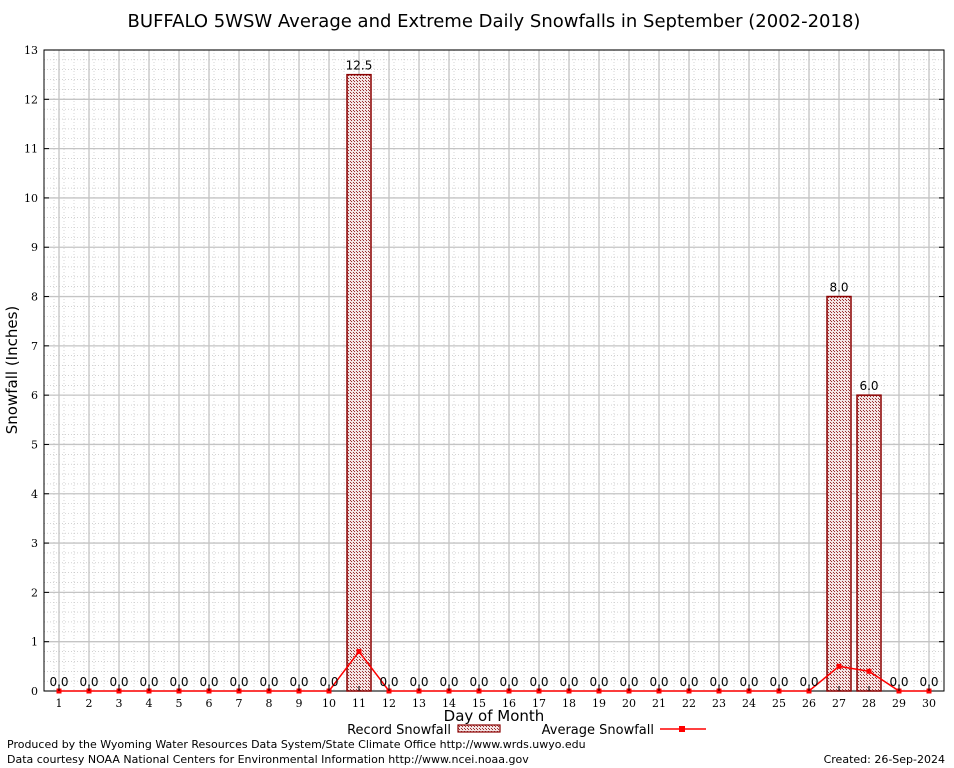 This screenshot has height=768, width=954. I want to click on x-tick-label: 22, so click(689, 703).